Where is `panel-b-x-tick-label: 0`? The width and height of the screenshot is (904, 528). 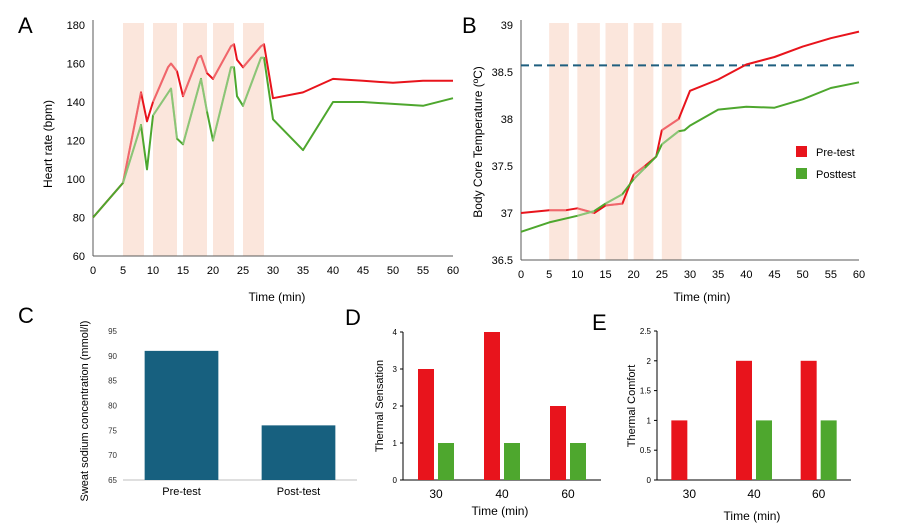
panel-b-x-tick-label: 0 is located at coordinates (521, 275).